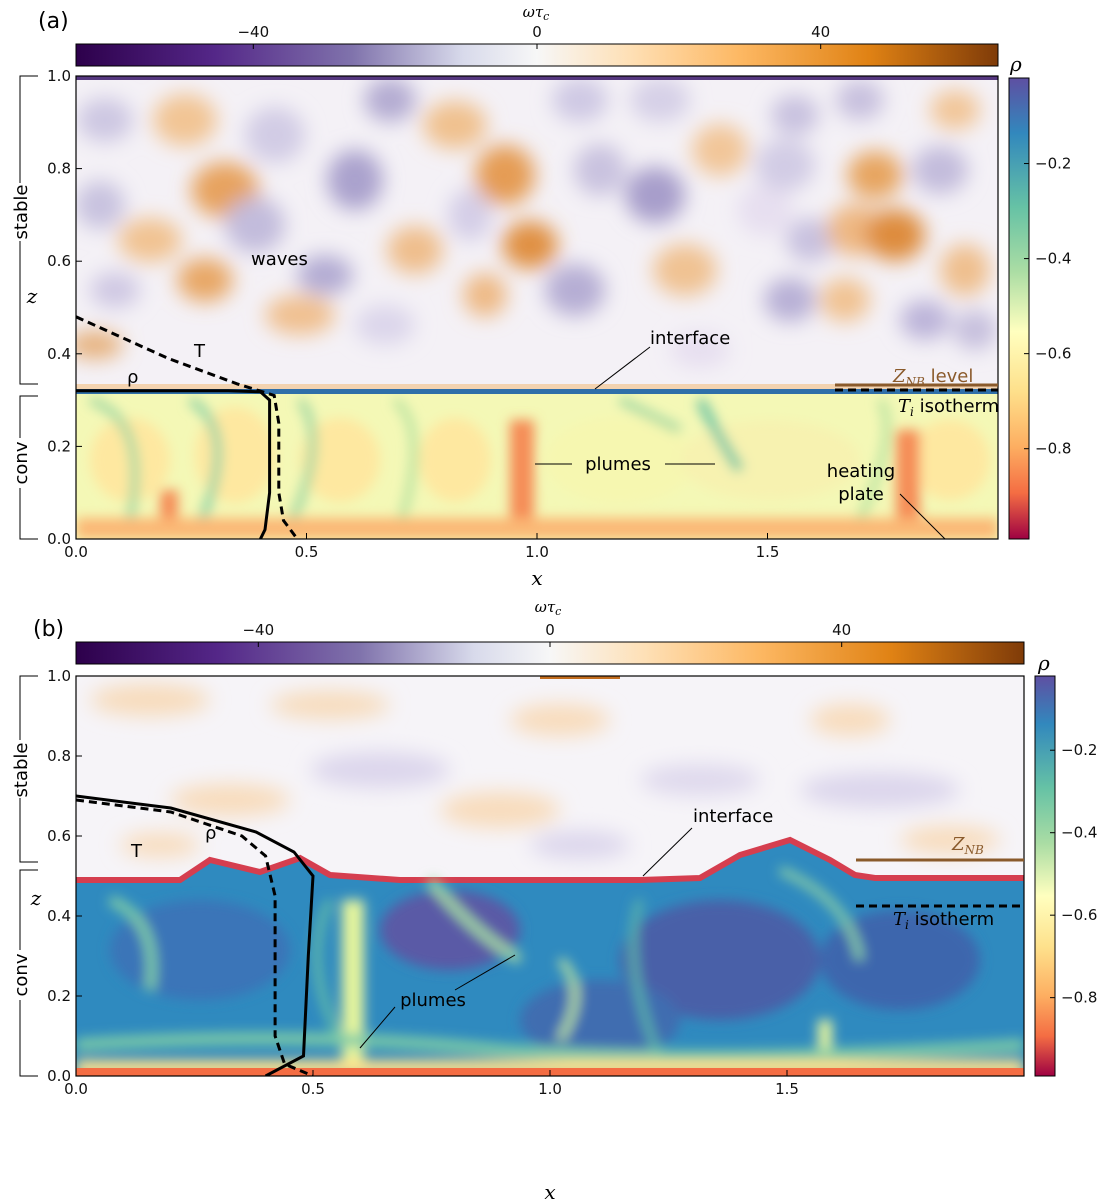  What do you see at coordinates (667, 852) in the screenshot?
I see `panel-b-interface-pointer` at bounding box center [667, 852].